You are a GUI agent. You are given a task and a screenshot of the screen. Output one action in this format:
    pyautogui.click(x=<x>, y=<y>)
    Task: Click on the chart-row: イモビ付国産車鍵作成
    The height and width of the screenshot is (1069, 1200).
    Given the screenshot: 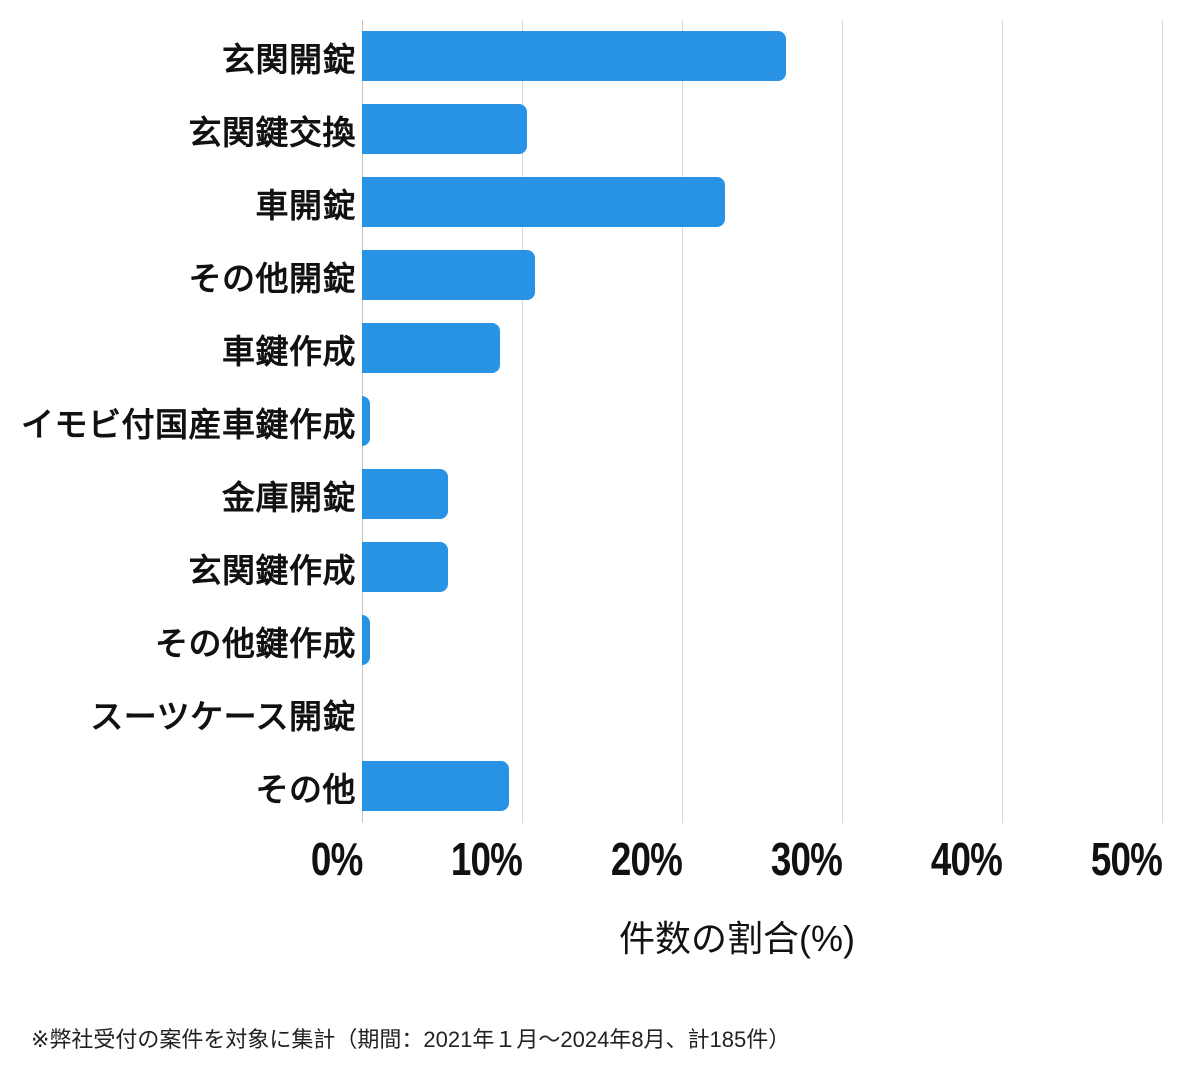 What is the action you would take?
    pyautogui.click(x=600, y=421)
    